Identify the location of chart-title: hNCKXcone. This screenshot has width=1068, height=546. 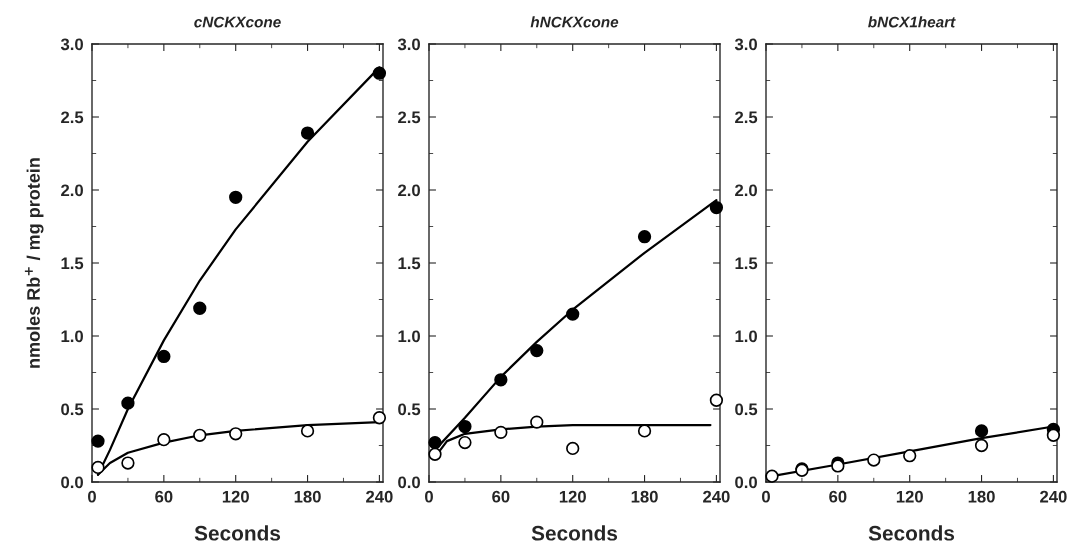
(574, 22).